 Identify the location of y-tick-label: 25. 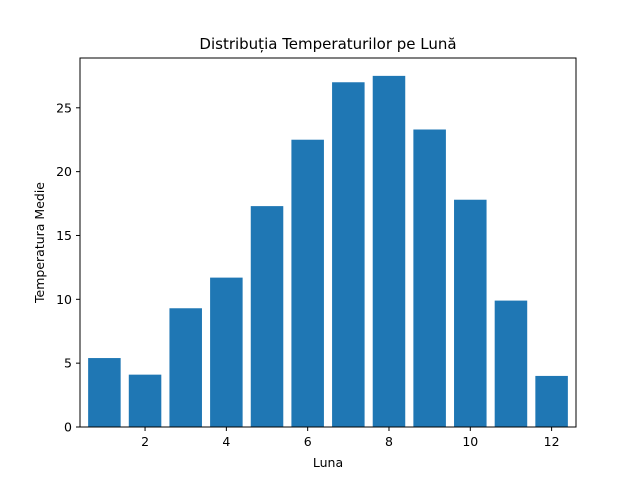
(64, 107).